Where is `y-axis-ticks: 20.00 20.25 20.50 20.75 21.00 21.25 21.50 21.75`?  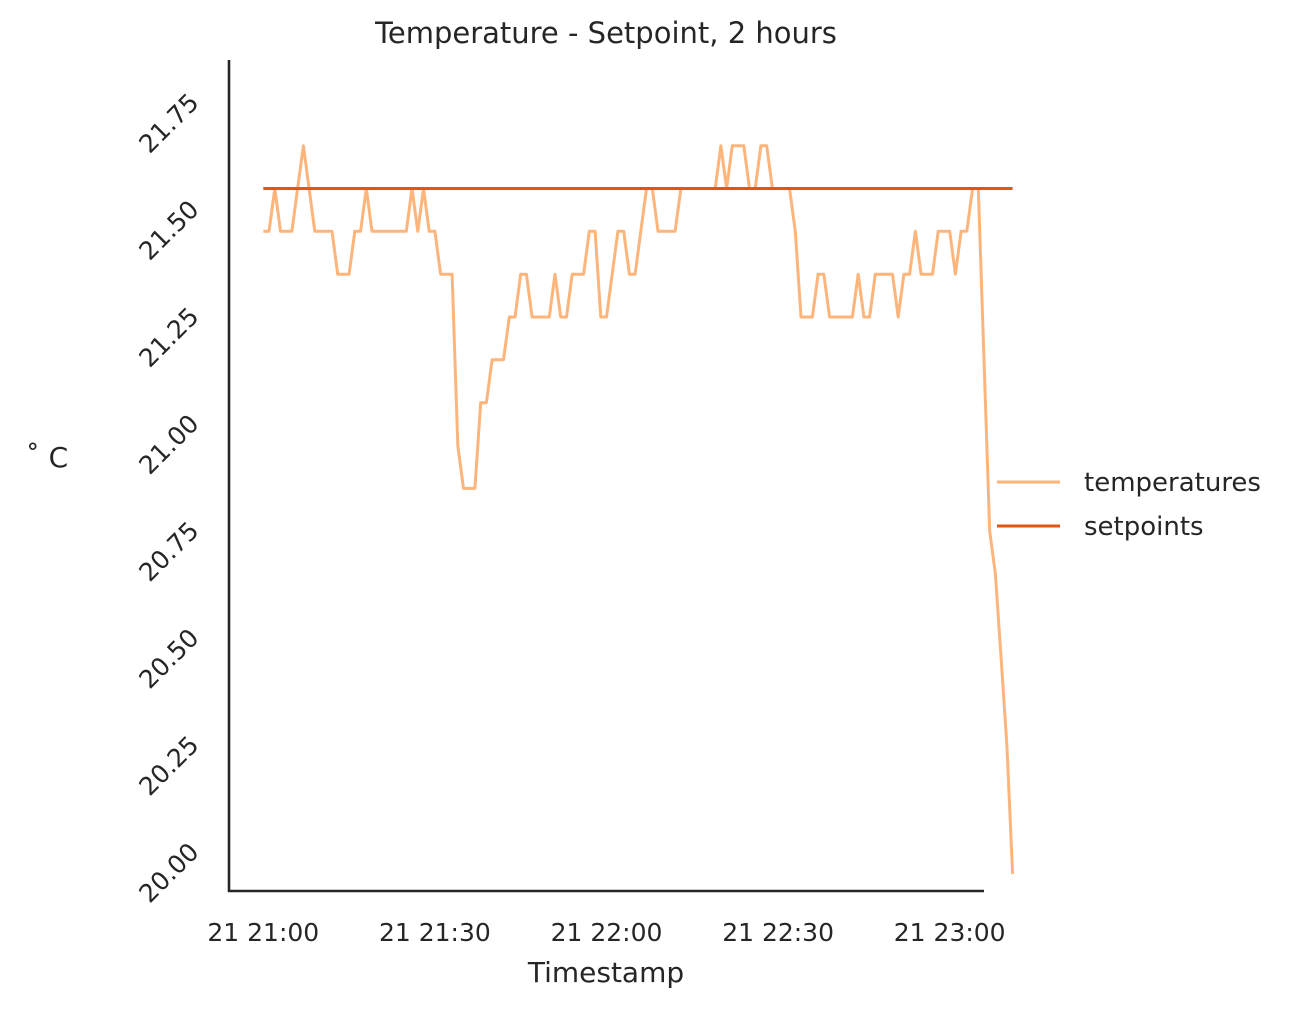 y-axis-ticks: 20.00 20.25 20.50 20.75 21.00 21.25 21.50 21.75 is located at coordinates (168, 498).